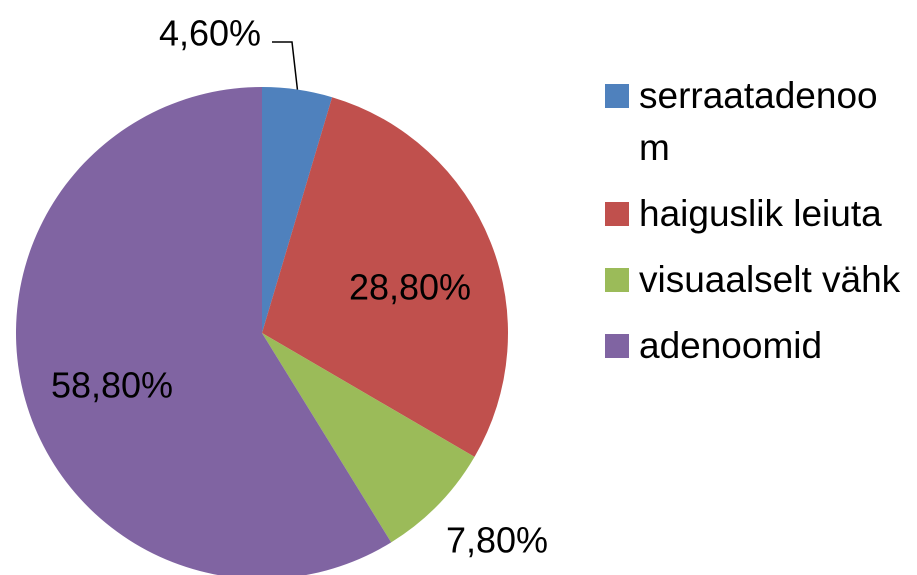 Image resolution: width=917 pixels, height=575 pixels. I want to click on legend-label: serraatadenoom, so click(758, 121).